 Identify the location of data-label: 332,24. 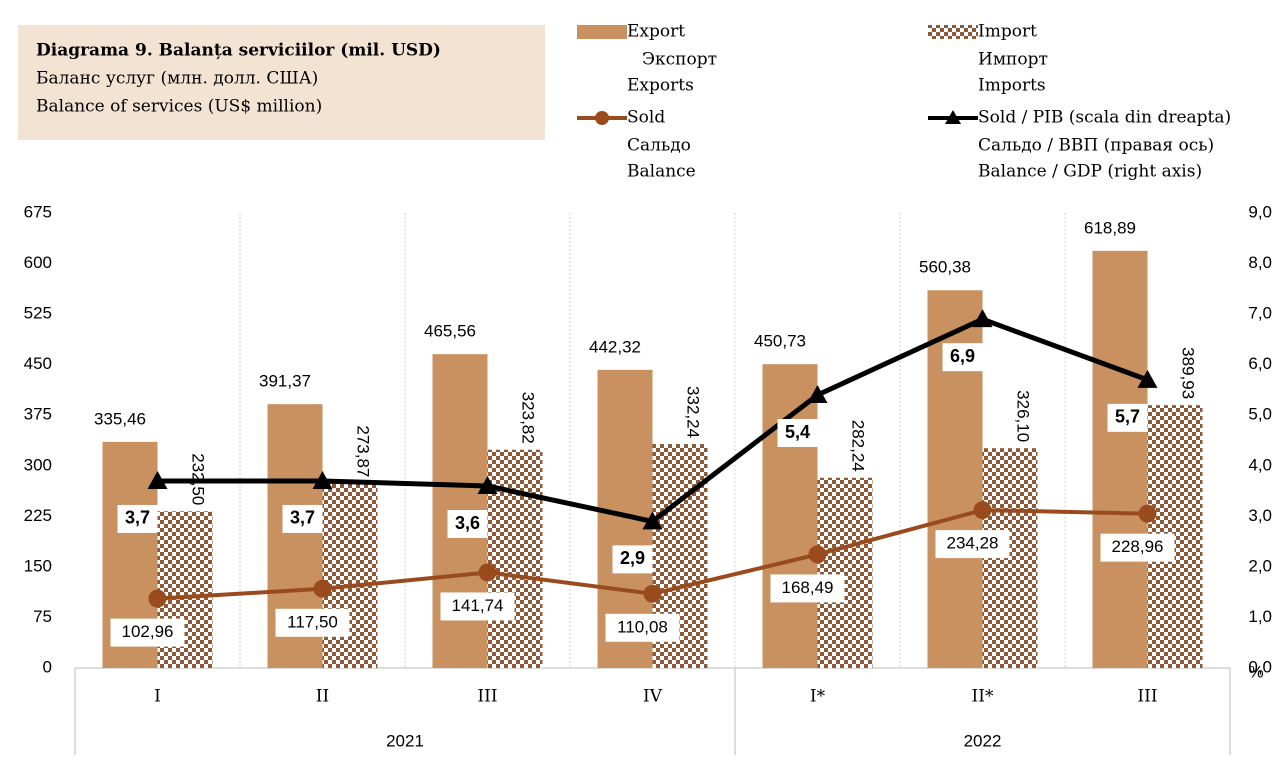
(693, 412).